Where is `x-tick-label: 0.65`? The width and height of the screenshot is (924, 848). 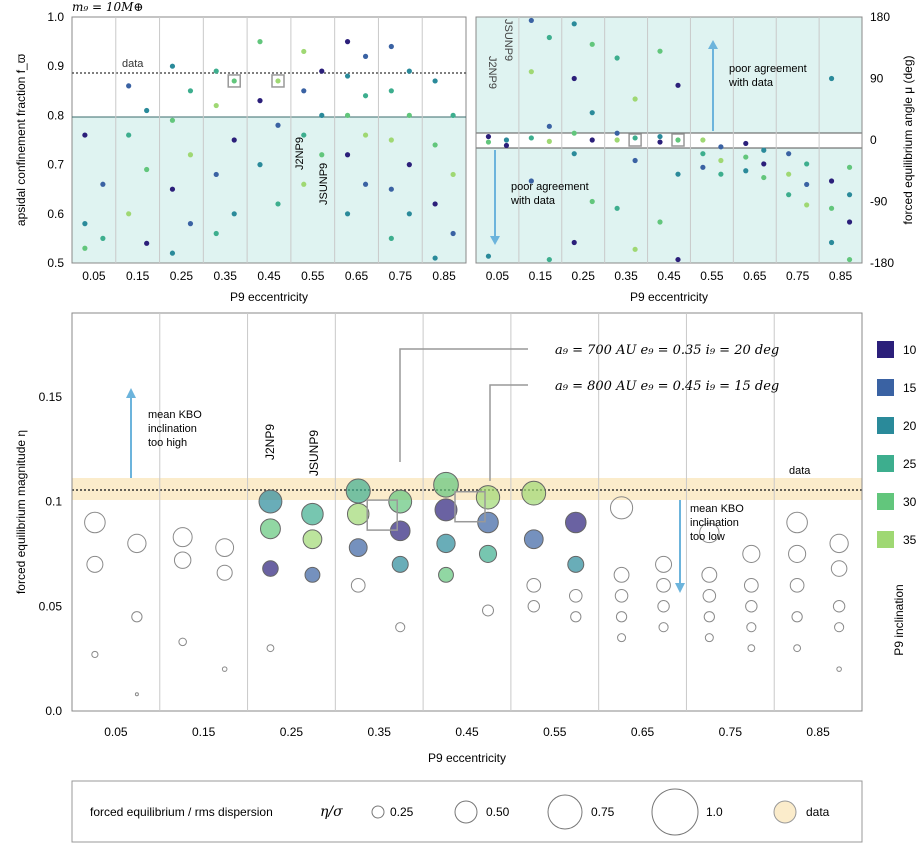
x-tick-label: 0.65 is located at coordinates (643, 732).